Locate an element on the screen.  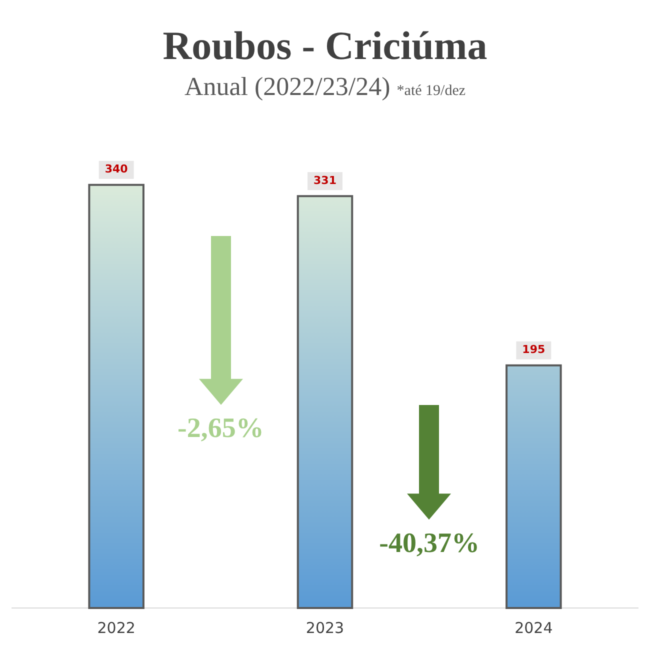
x-tick-label: 2023 is located at coordinates (325, 627).